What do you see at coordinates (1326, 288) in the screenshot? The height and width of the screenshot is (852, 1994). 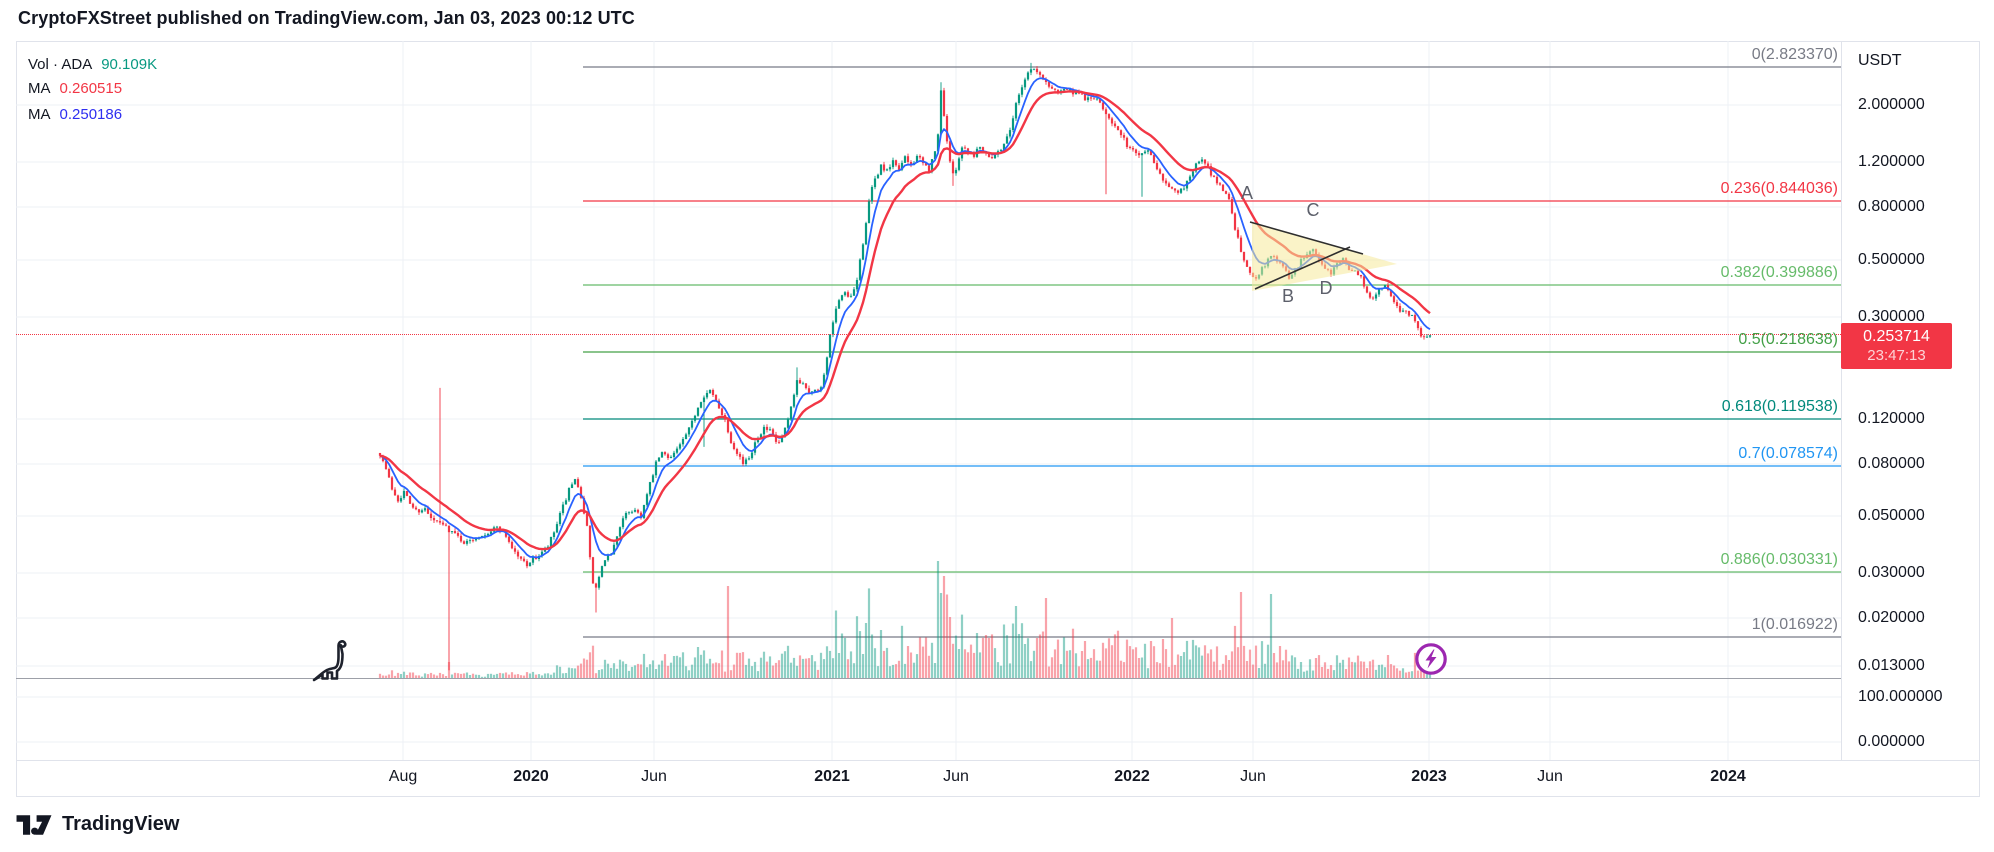 I see `pattern-letter-d: D` at bounding box center [1326, 288].